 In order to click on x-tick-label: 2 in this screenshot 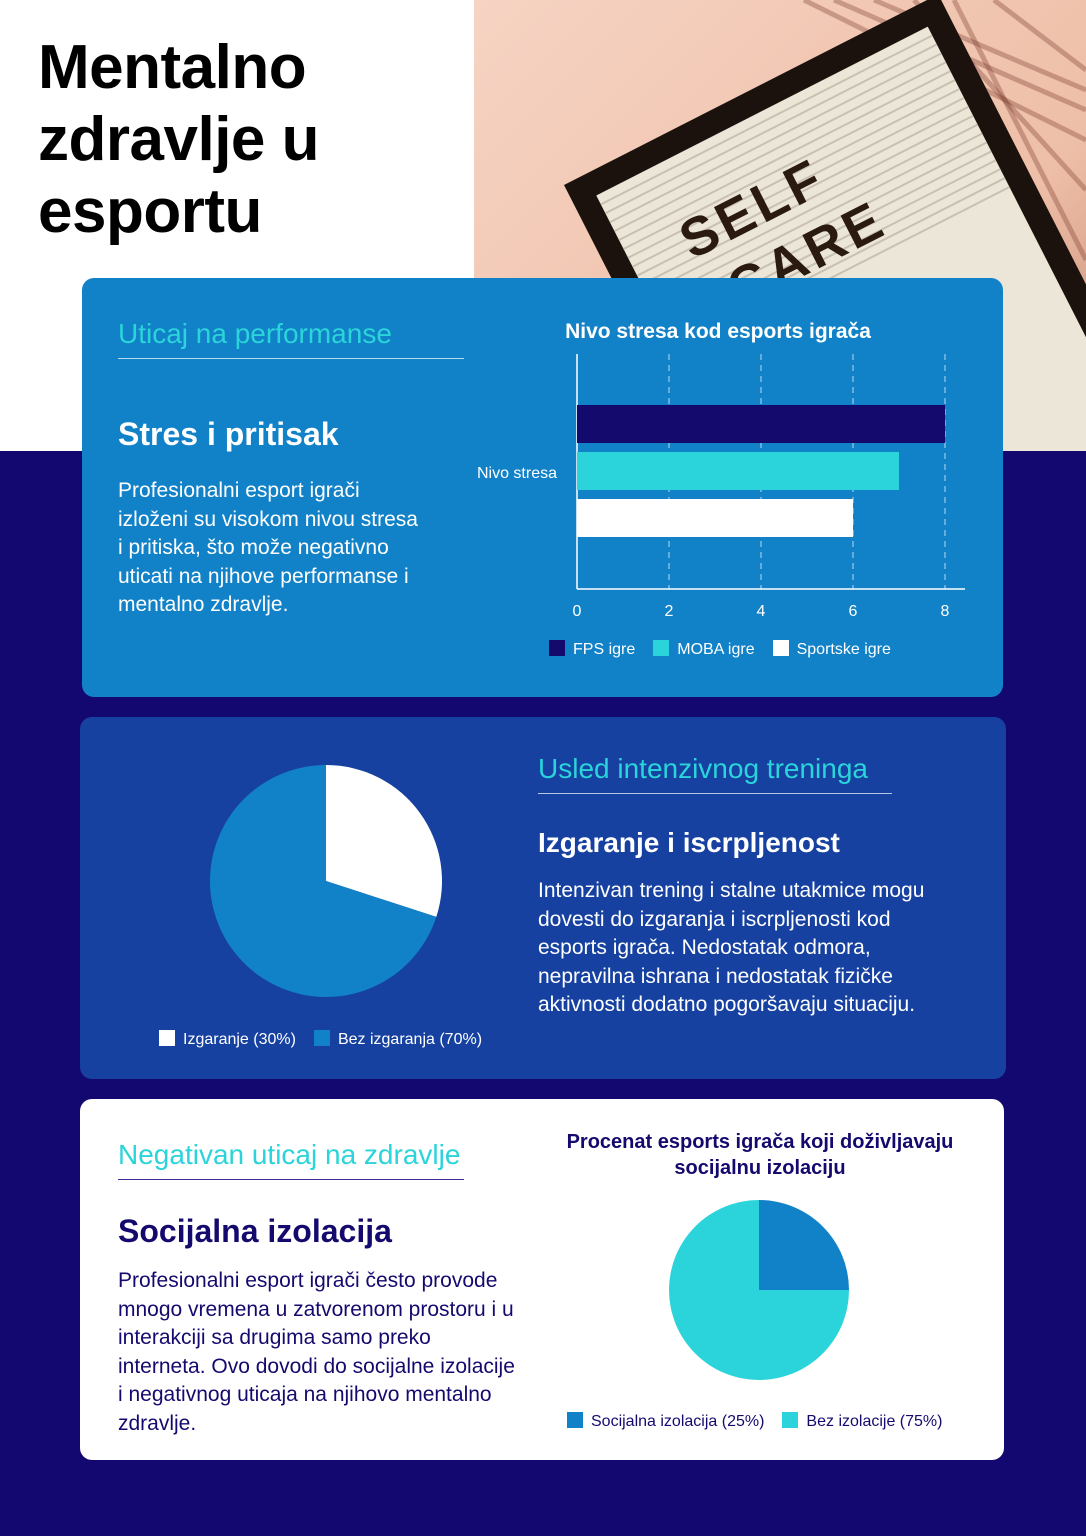, I will do `click(669, 611)`.